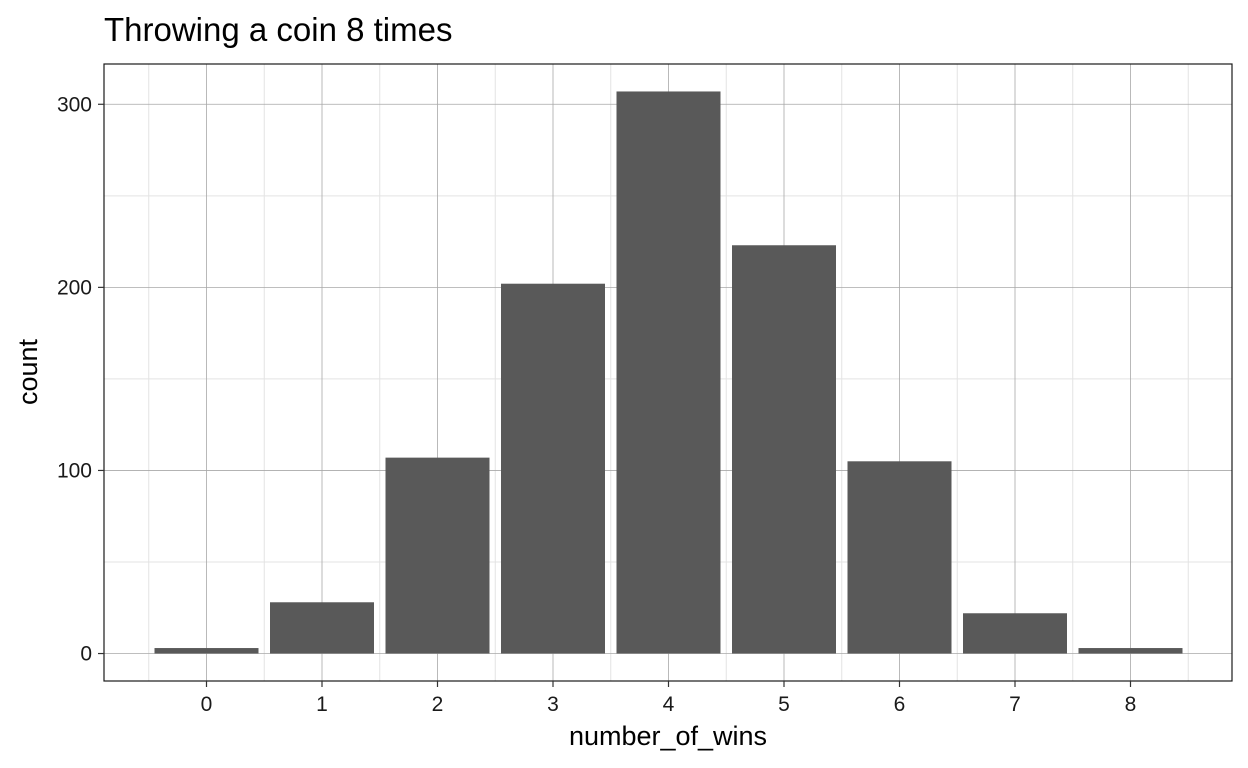 The image size is (1248, 768). I want to click on y-axis-title: count, so click(28, 371).